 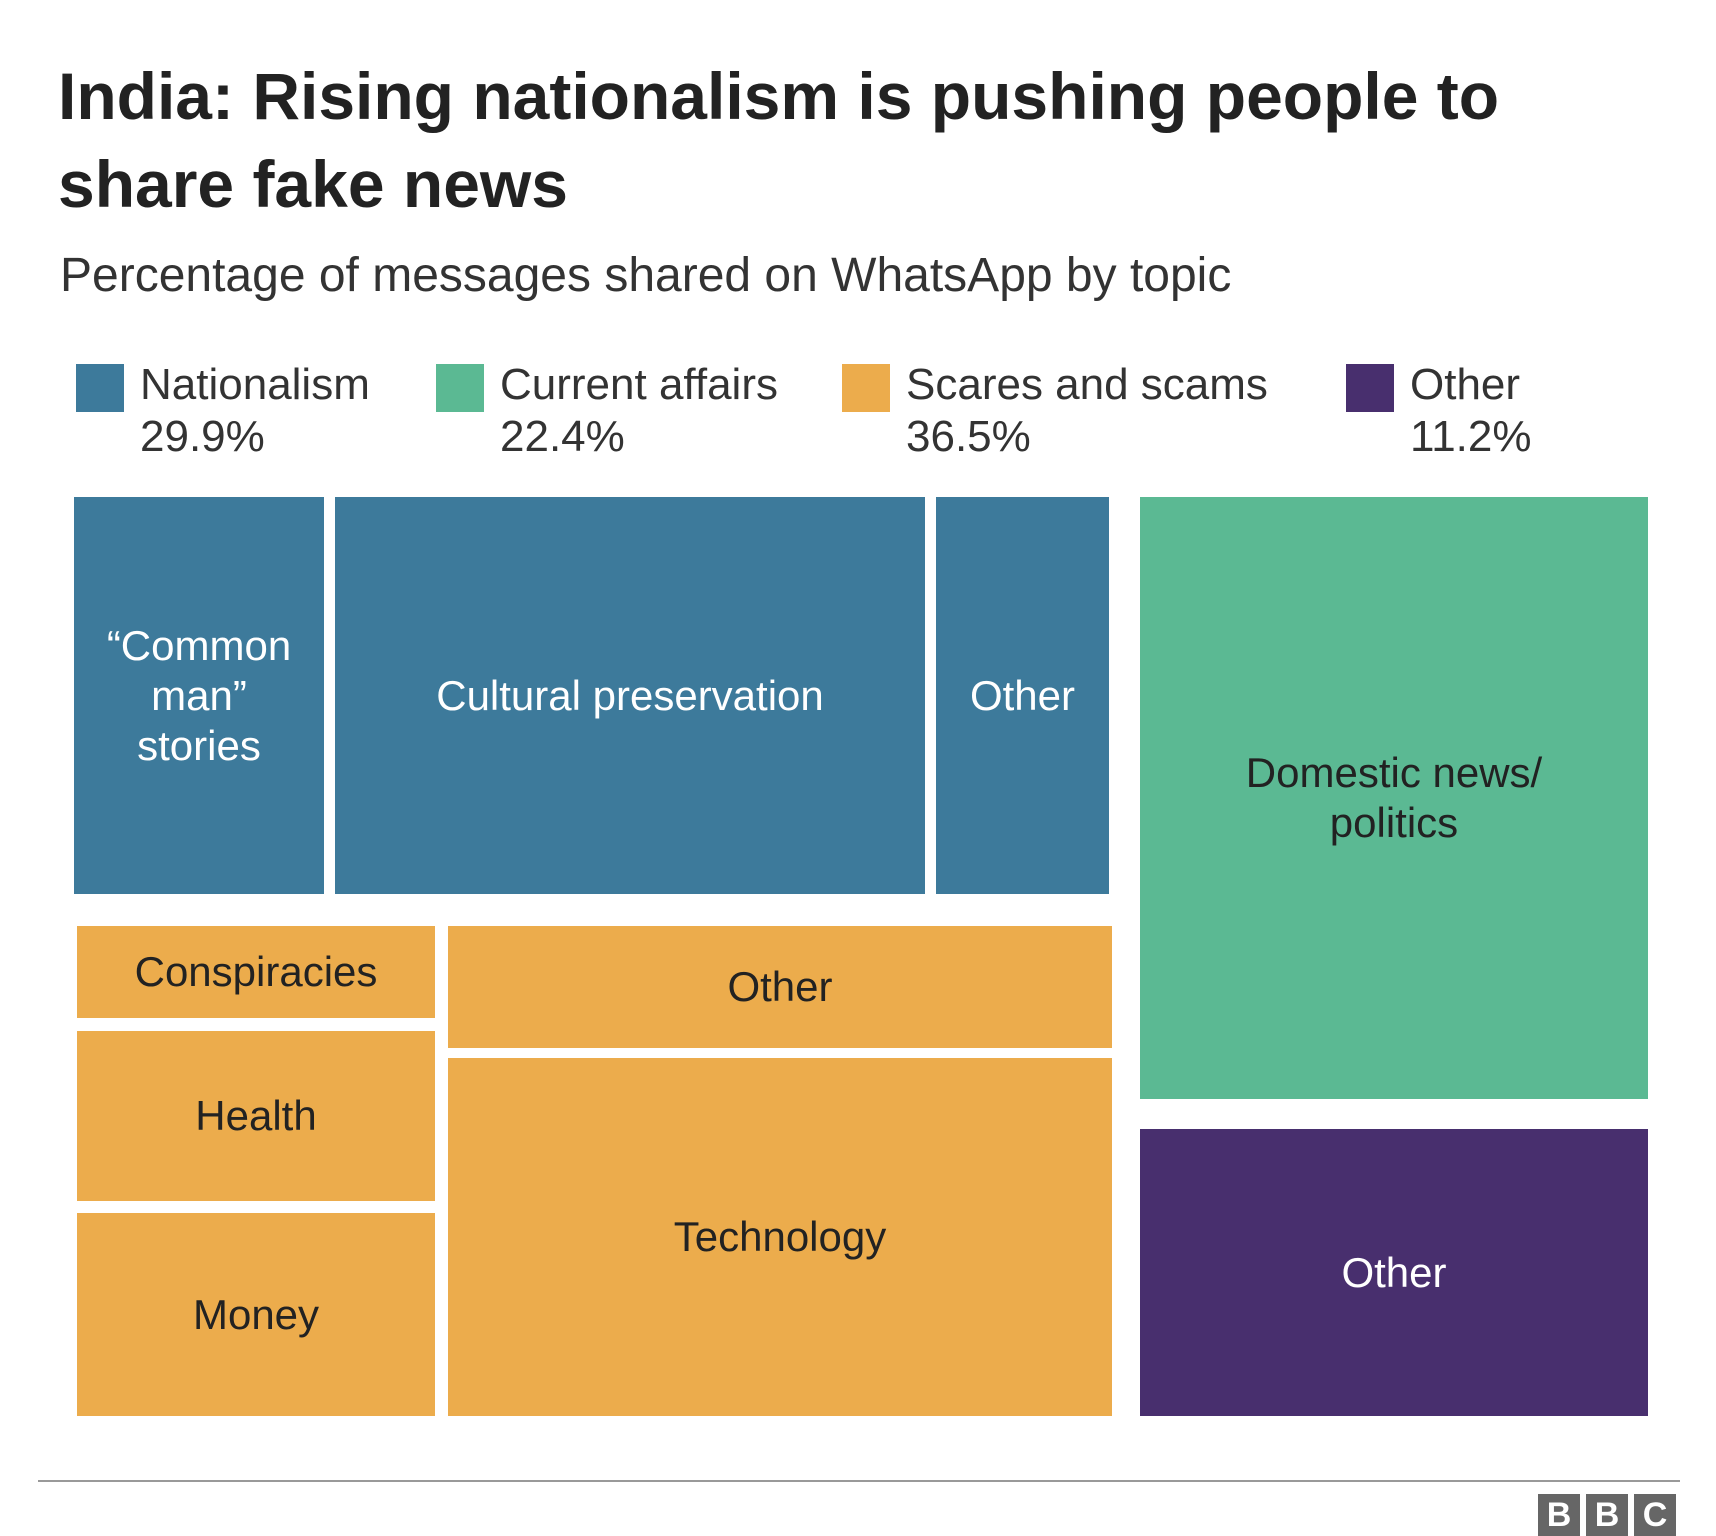 I want to click on tile-label: Domestic news/ politics, so click(x=1394, y=797).